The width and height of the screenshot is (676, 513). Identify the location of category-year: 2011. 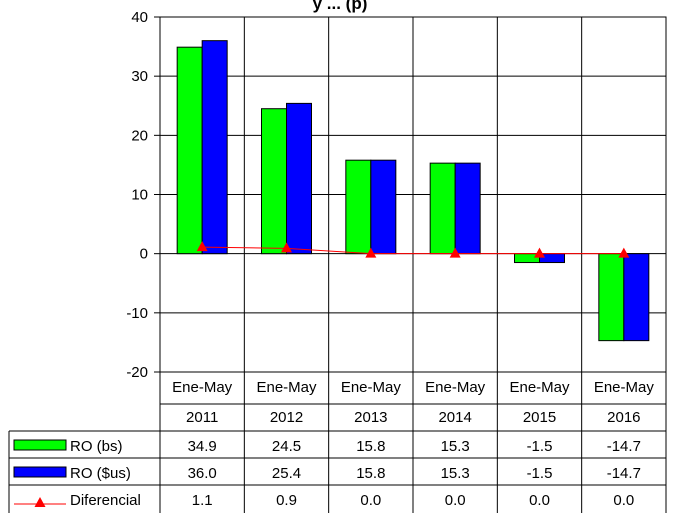
(202, 417).